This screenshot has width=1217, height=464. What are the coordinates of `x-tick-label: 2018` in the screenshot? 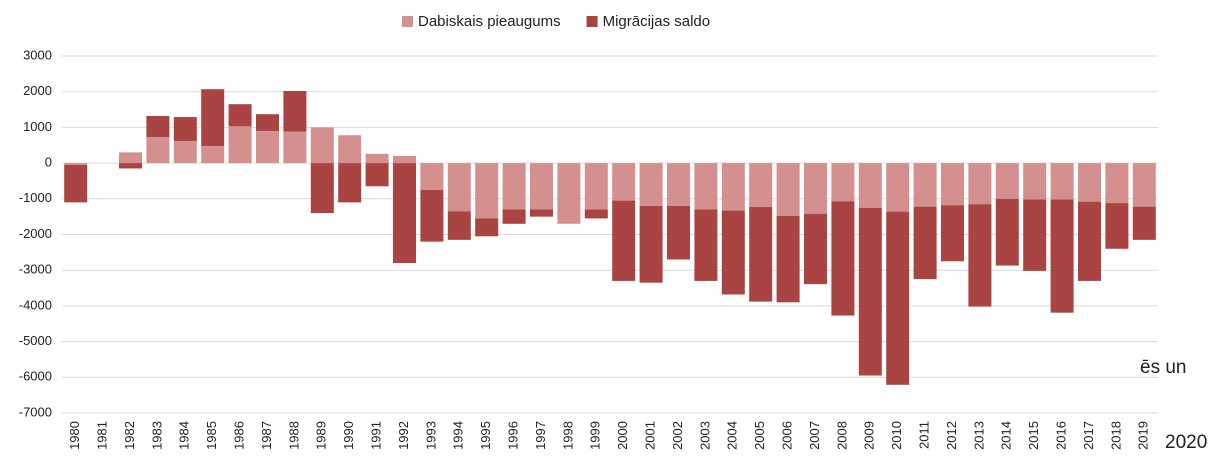 It's located at (1115, 435).